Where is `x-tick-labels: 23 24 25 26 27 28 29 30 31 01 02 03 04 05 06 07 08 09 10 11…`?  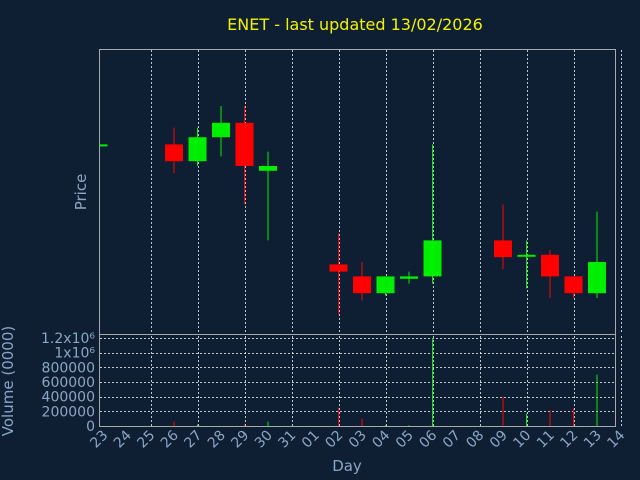 x-tick-labels: 23 24 25 26 27 28 29 30 31 01 02 03 04 05 06 07 08 09 10 11… is located at coordinates (357, 439).